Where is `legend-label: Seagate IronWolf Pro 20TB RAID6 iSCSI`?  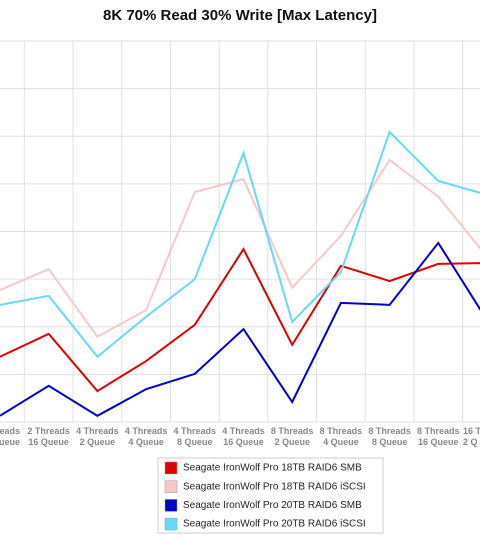
legend-label: Seagate IronWolf Pro 20TB RAID6 iSCSI is located at coordinates (274, 524).